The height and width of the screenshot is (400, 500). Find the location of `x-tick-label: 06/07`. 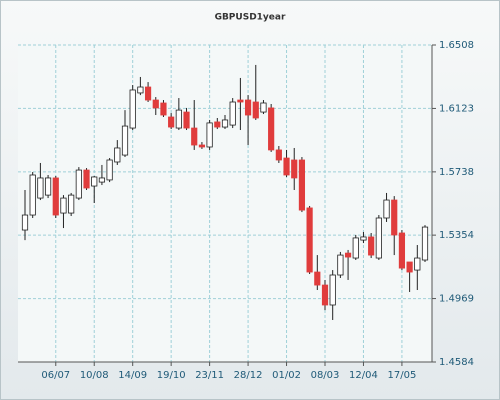

x-tick-label: 06/07 is located at coordinates (55, 375).